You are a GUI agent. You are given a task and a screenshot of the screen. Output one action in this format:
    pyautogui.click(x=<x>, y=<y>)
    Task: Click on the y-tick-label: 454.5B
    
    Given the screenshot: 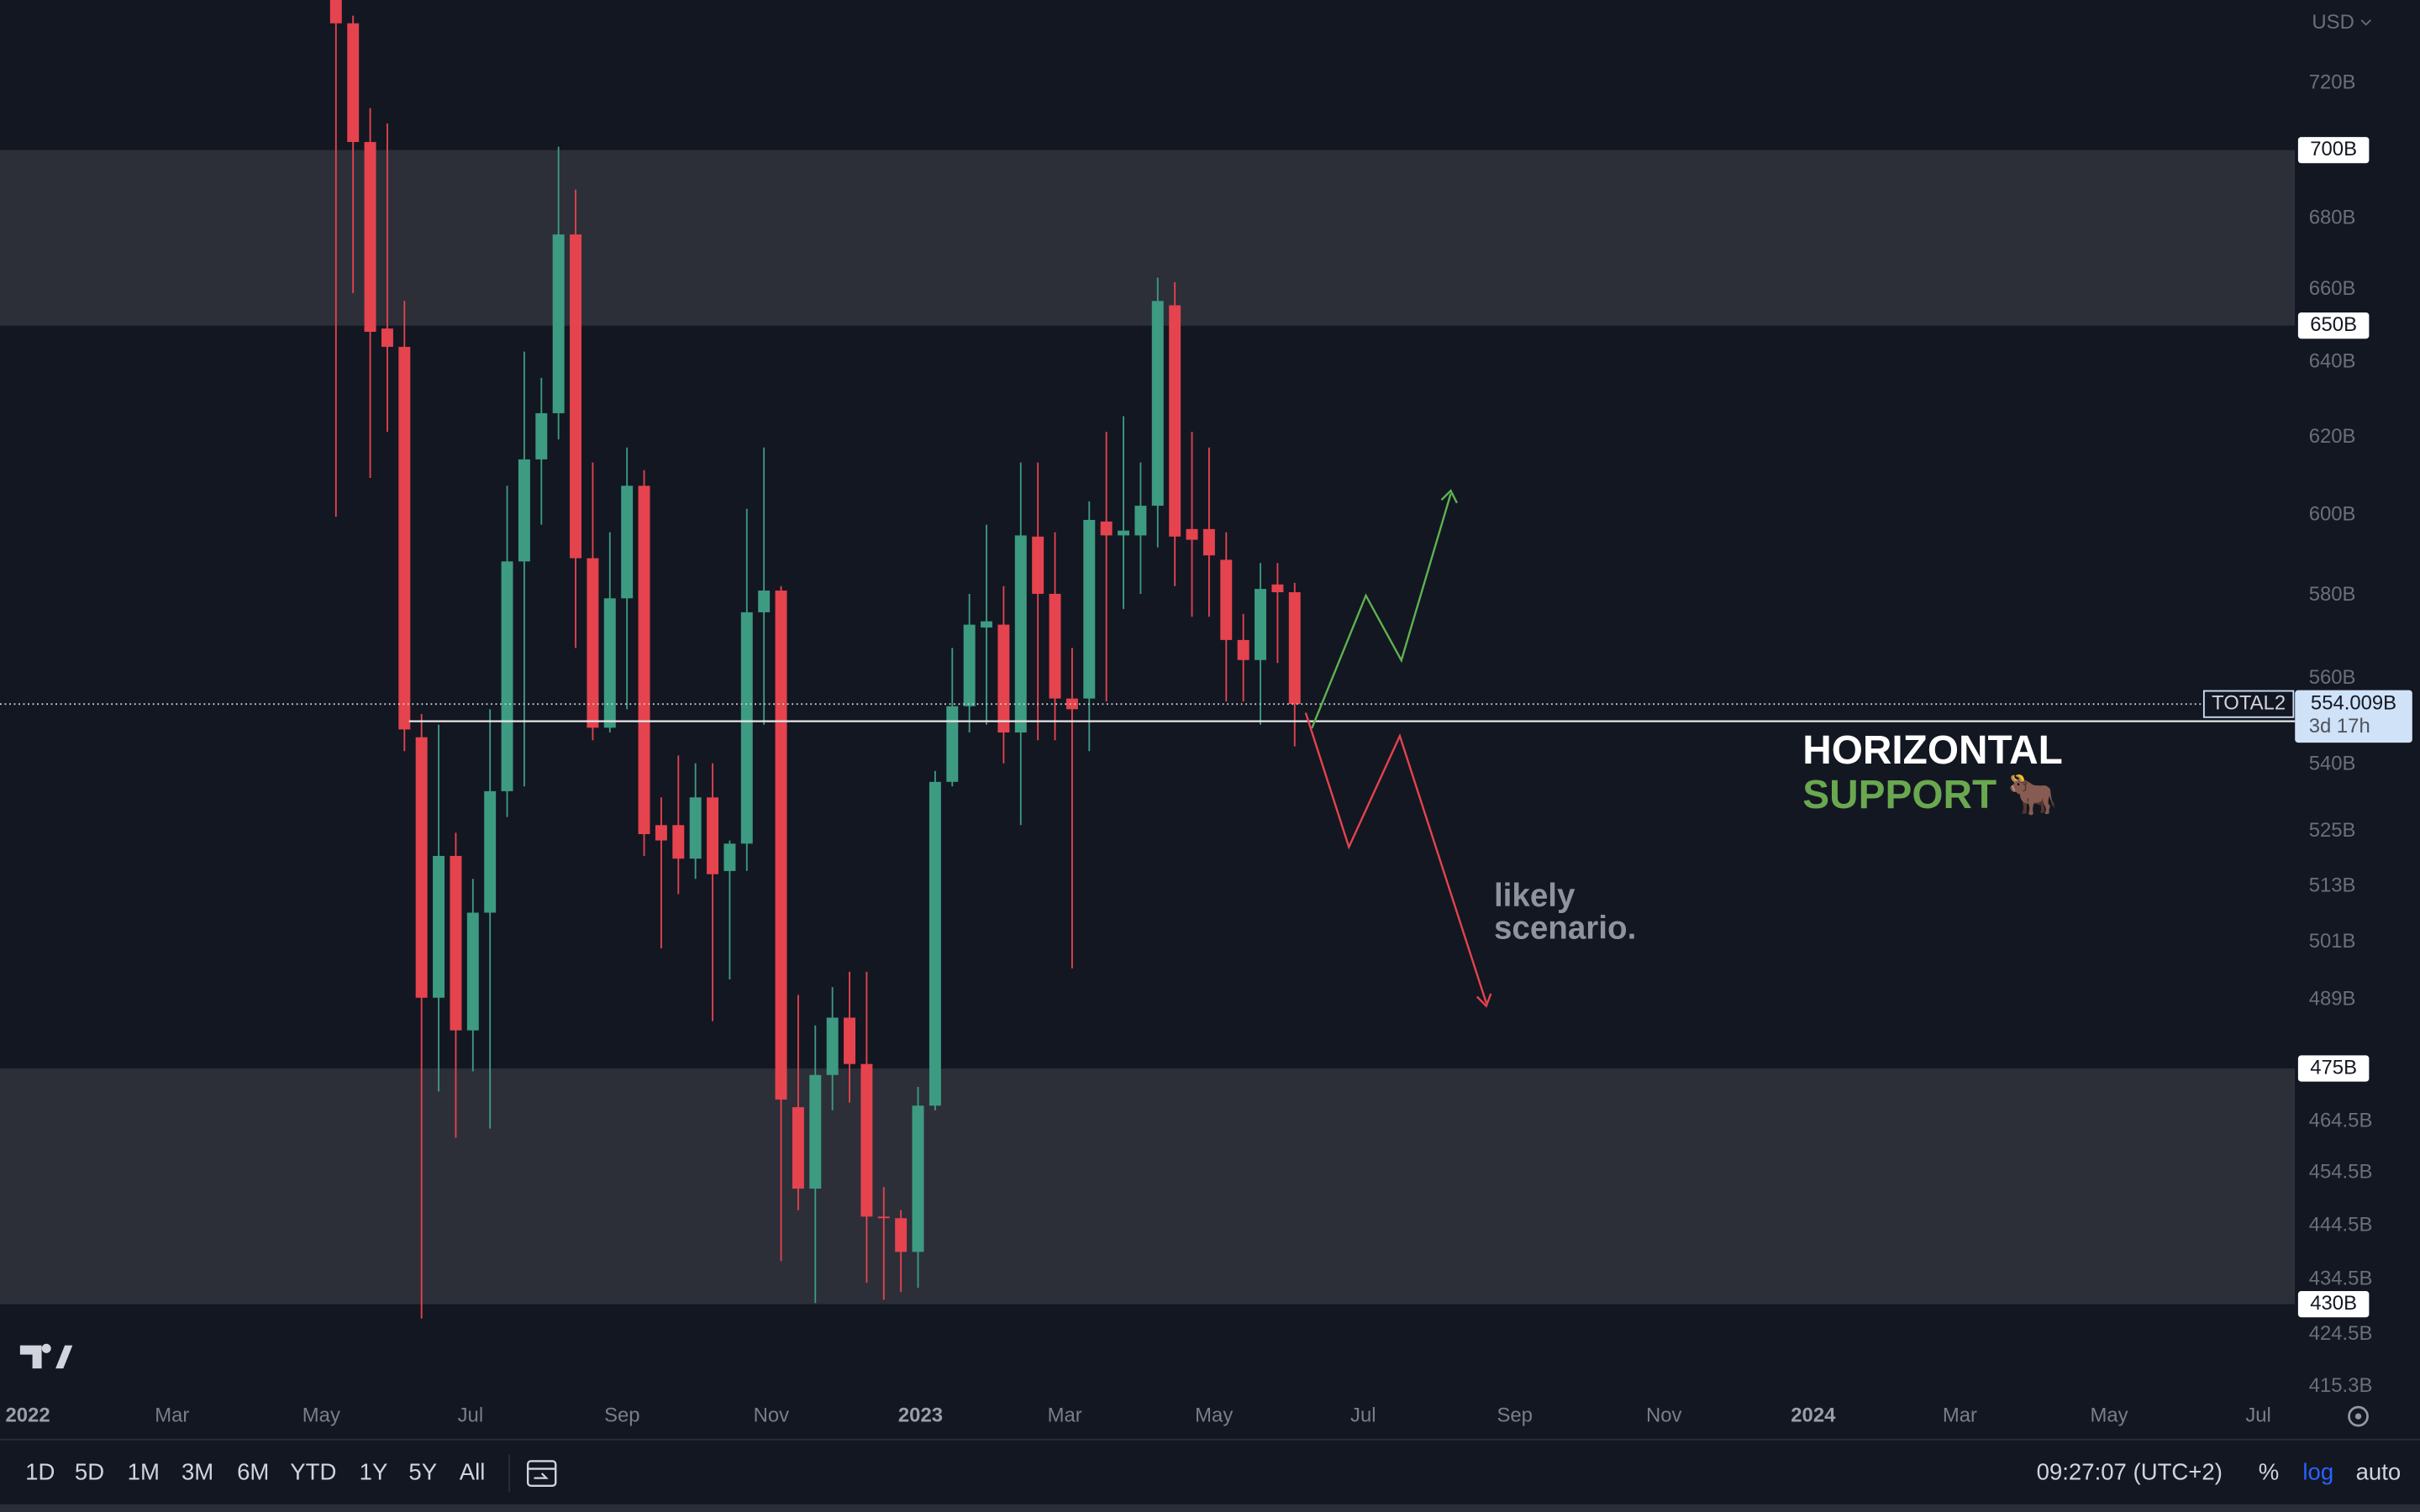 What is the action you would take?
    pyautogui.click(x=2341, y=1172)
    